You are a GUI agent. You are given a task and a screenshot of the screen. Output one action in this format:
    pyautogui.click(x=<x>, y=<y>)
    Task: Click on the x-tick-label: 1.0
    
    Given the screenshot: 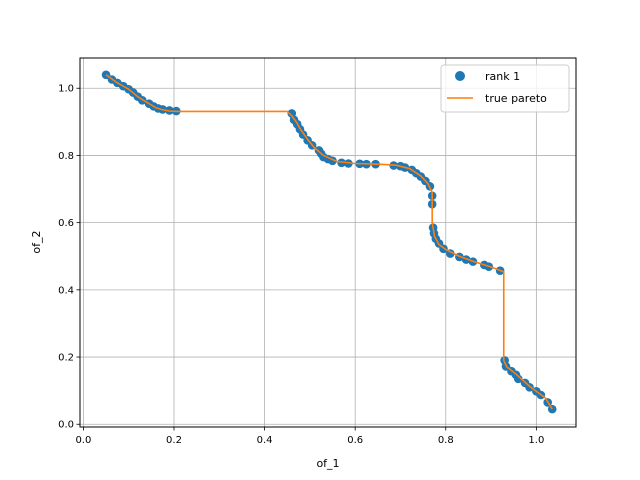 What is the action you would take?
    pyautogui.click(x=536, y=440)
    